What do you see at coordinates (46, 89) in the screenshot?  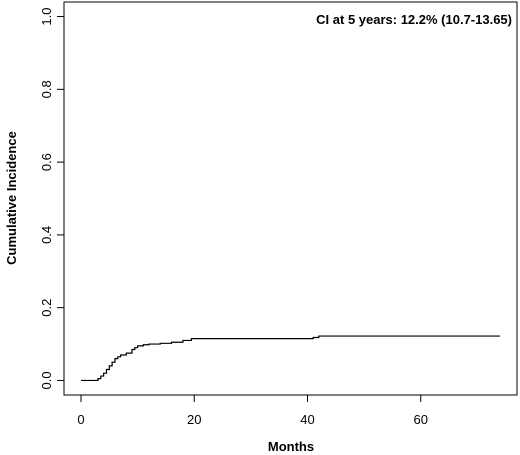 I see `y-tick-label: 0.8` at bounding box center [46, 89].